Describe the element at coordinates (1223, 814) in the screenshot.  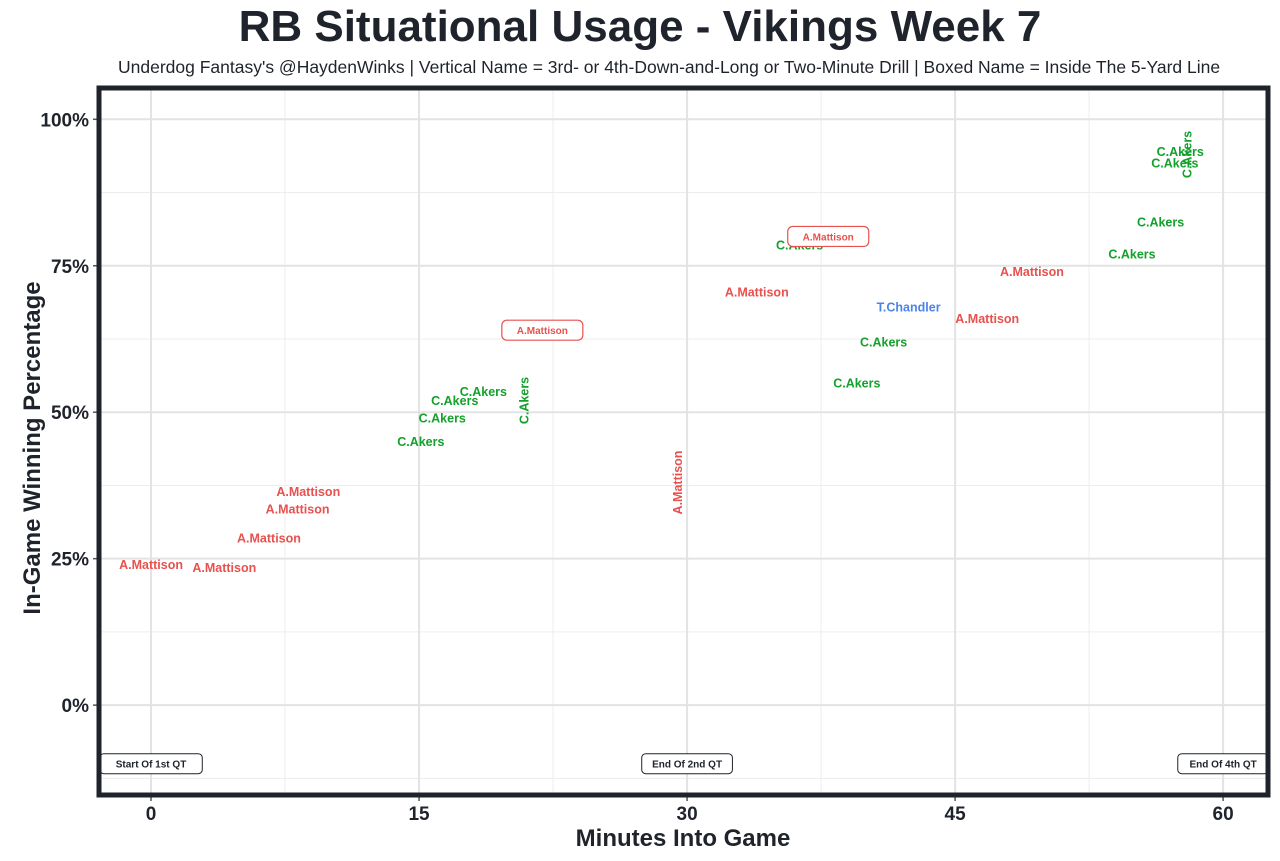
I see `x-tick-label: 60` at that location.